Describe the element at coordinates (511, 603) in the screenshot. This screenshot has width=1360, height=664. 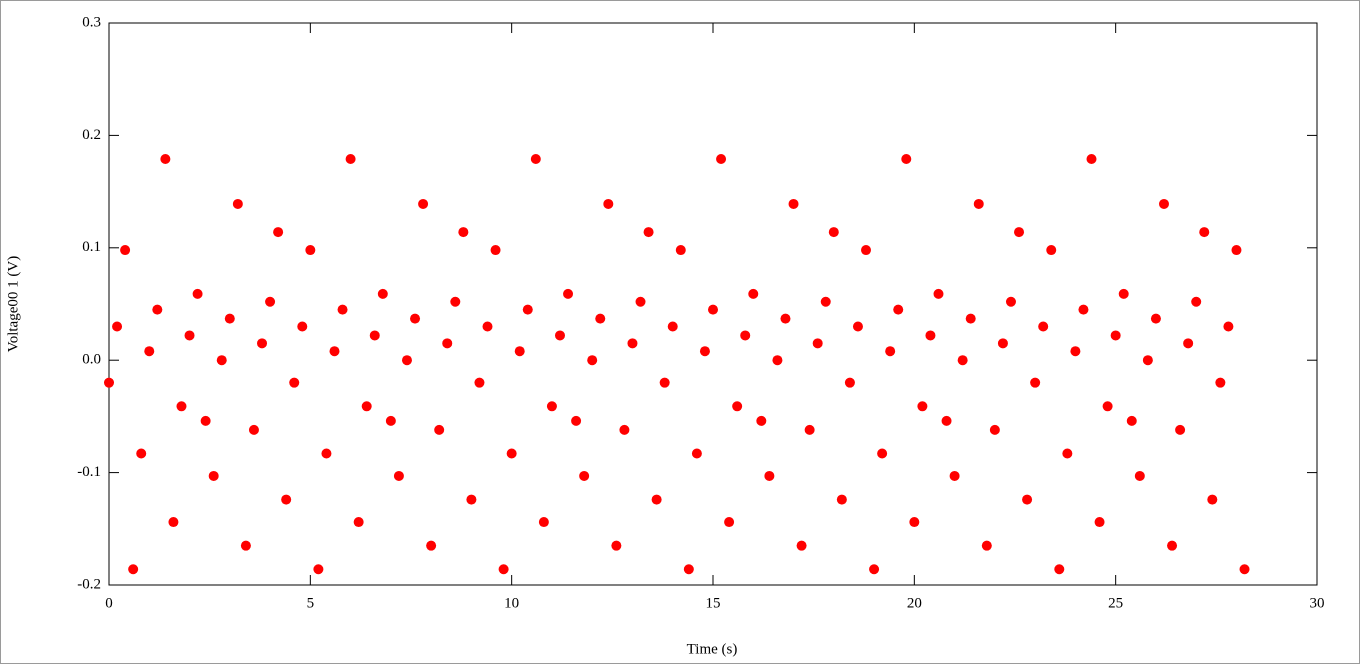
I see `x-tick-label: 10` at that location.